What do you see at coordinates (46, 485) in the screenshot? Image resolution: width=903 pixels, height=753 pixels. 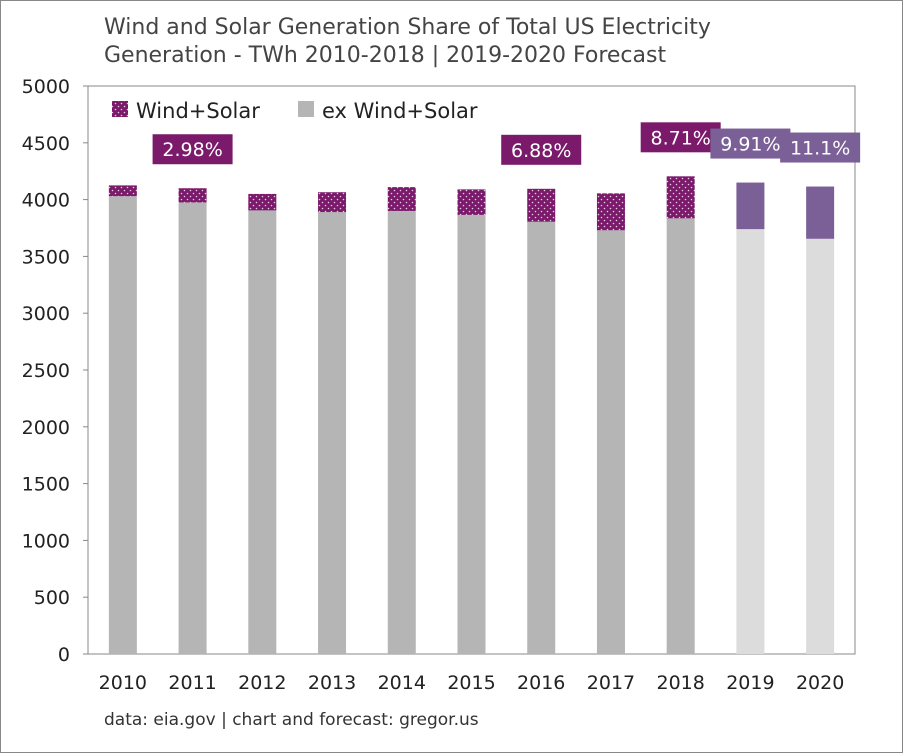 I see `y-tick-label: 1500` at bounding box center [46, 485].